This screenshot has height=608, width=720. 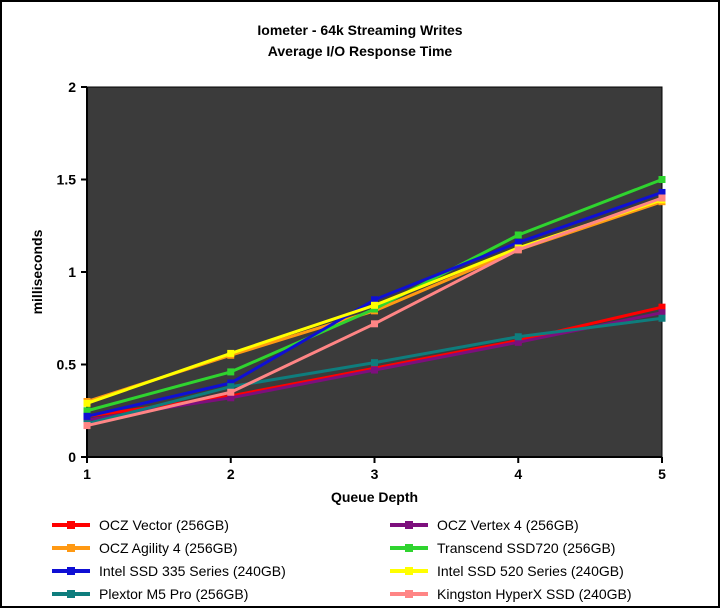 I want to click on legend-item: OCZ Agility 4 (256GB), so click(x=221, y=547).